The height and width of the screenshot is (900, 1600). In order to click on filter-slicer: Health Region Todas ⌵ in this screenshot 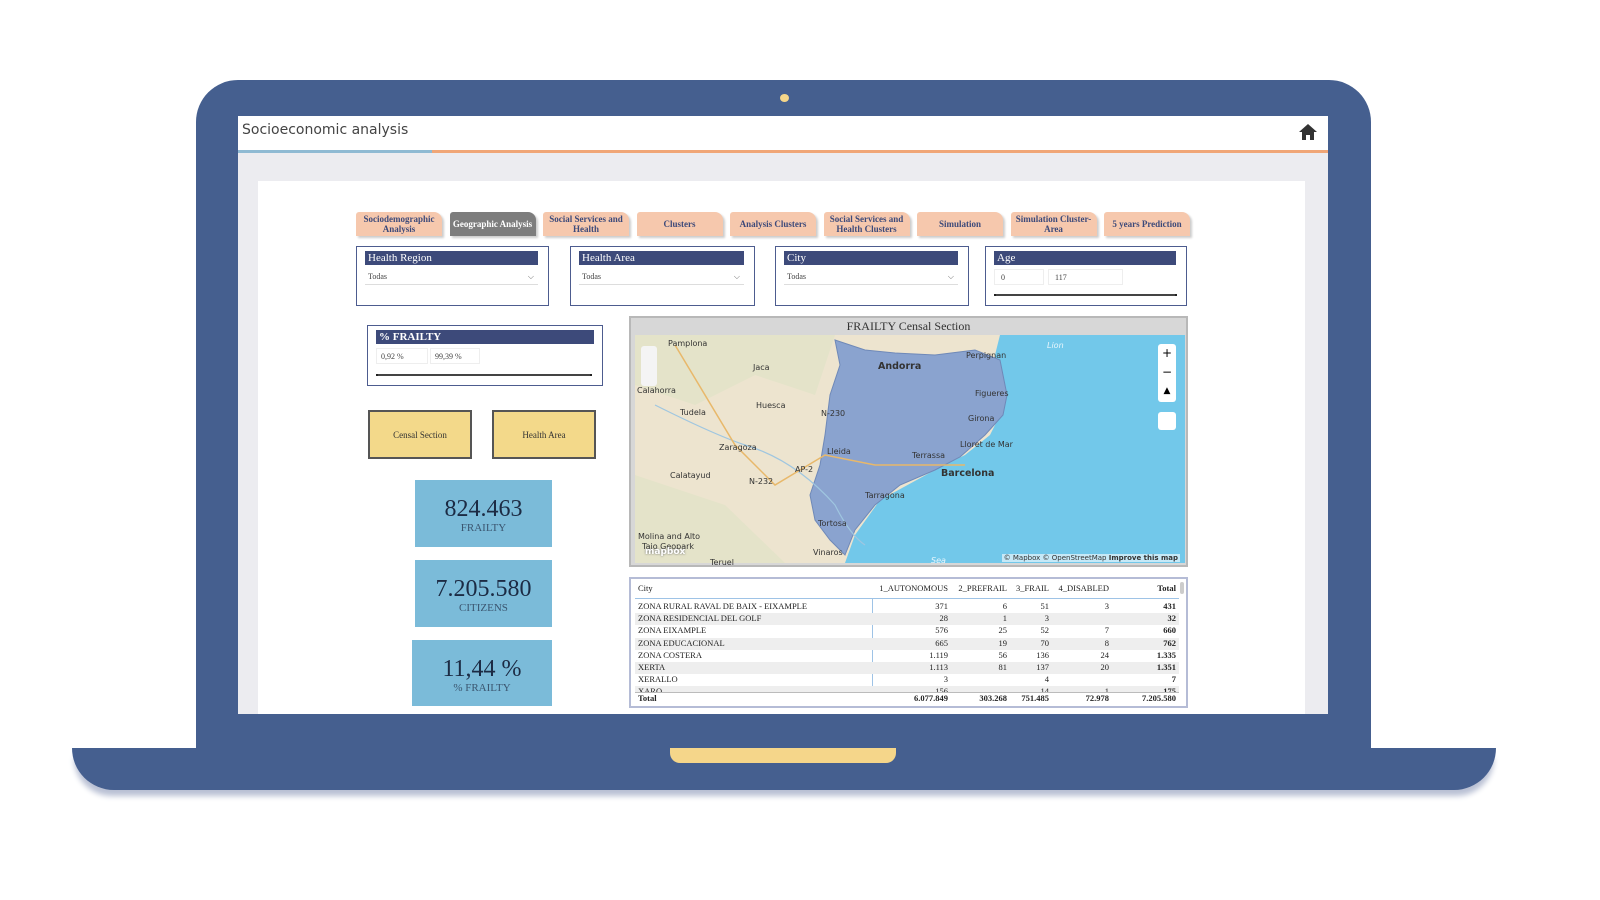, I will do `click(452, 276)`.